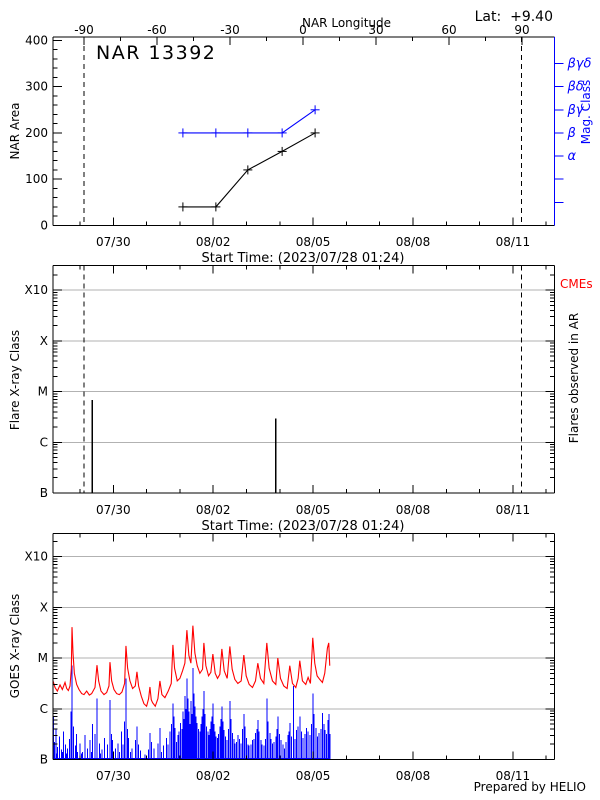  Describe the element at coordinates (15, 131) in the screenshot. I see `y-axis-title-nar-area: NAR Area` at that location.